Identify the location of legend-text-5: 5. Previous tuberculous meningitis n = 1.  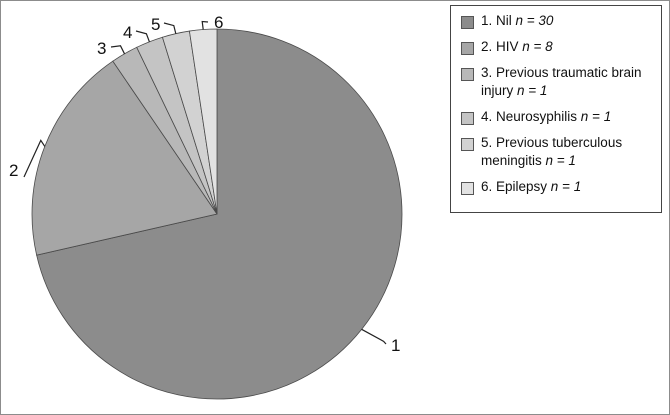
(568, 152).